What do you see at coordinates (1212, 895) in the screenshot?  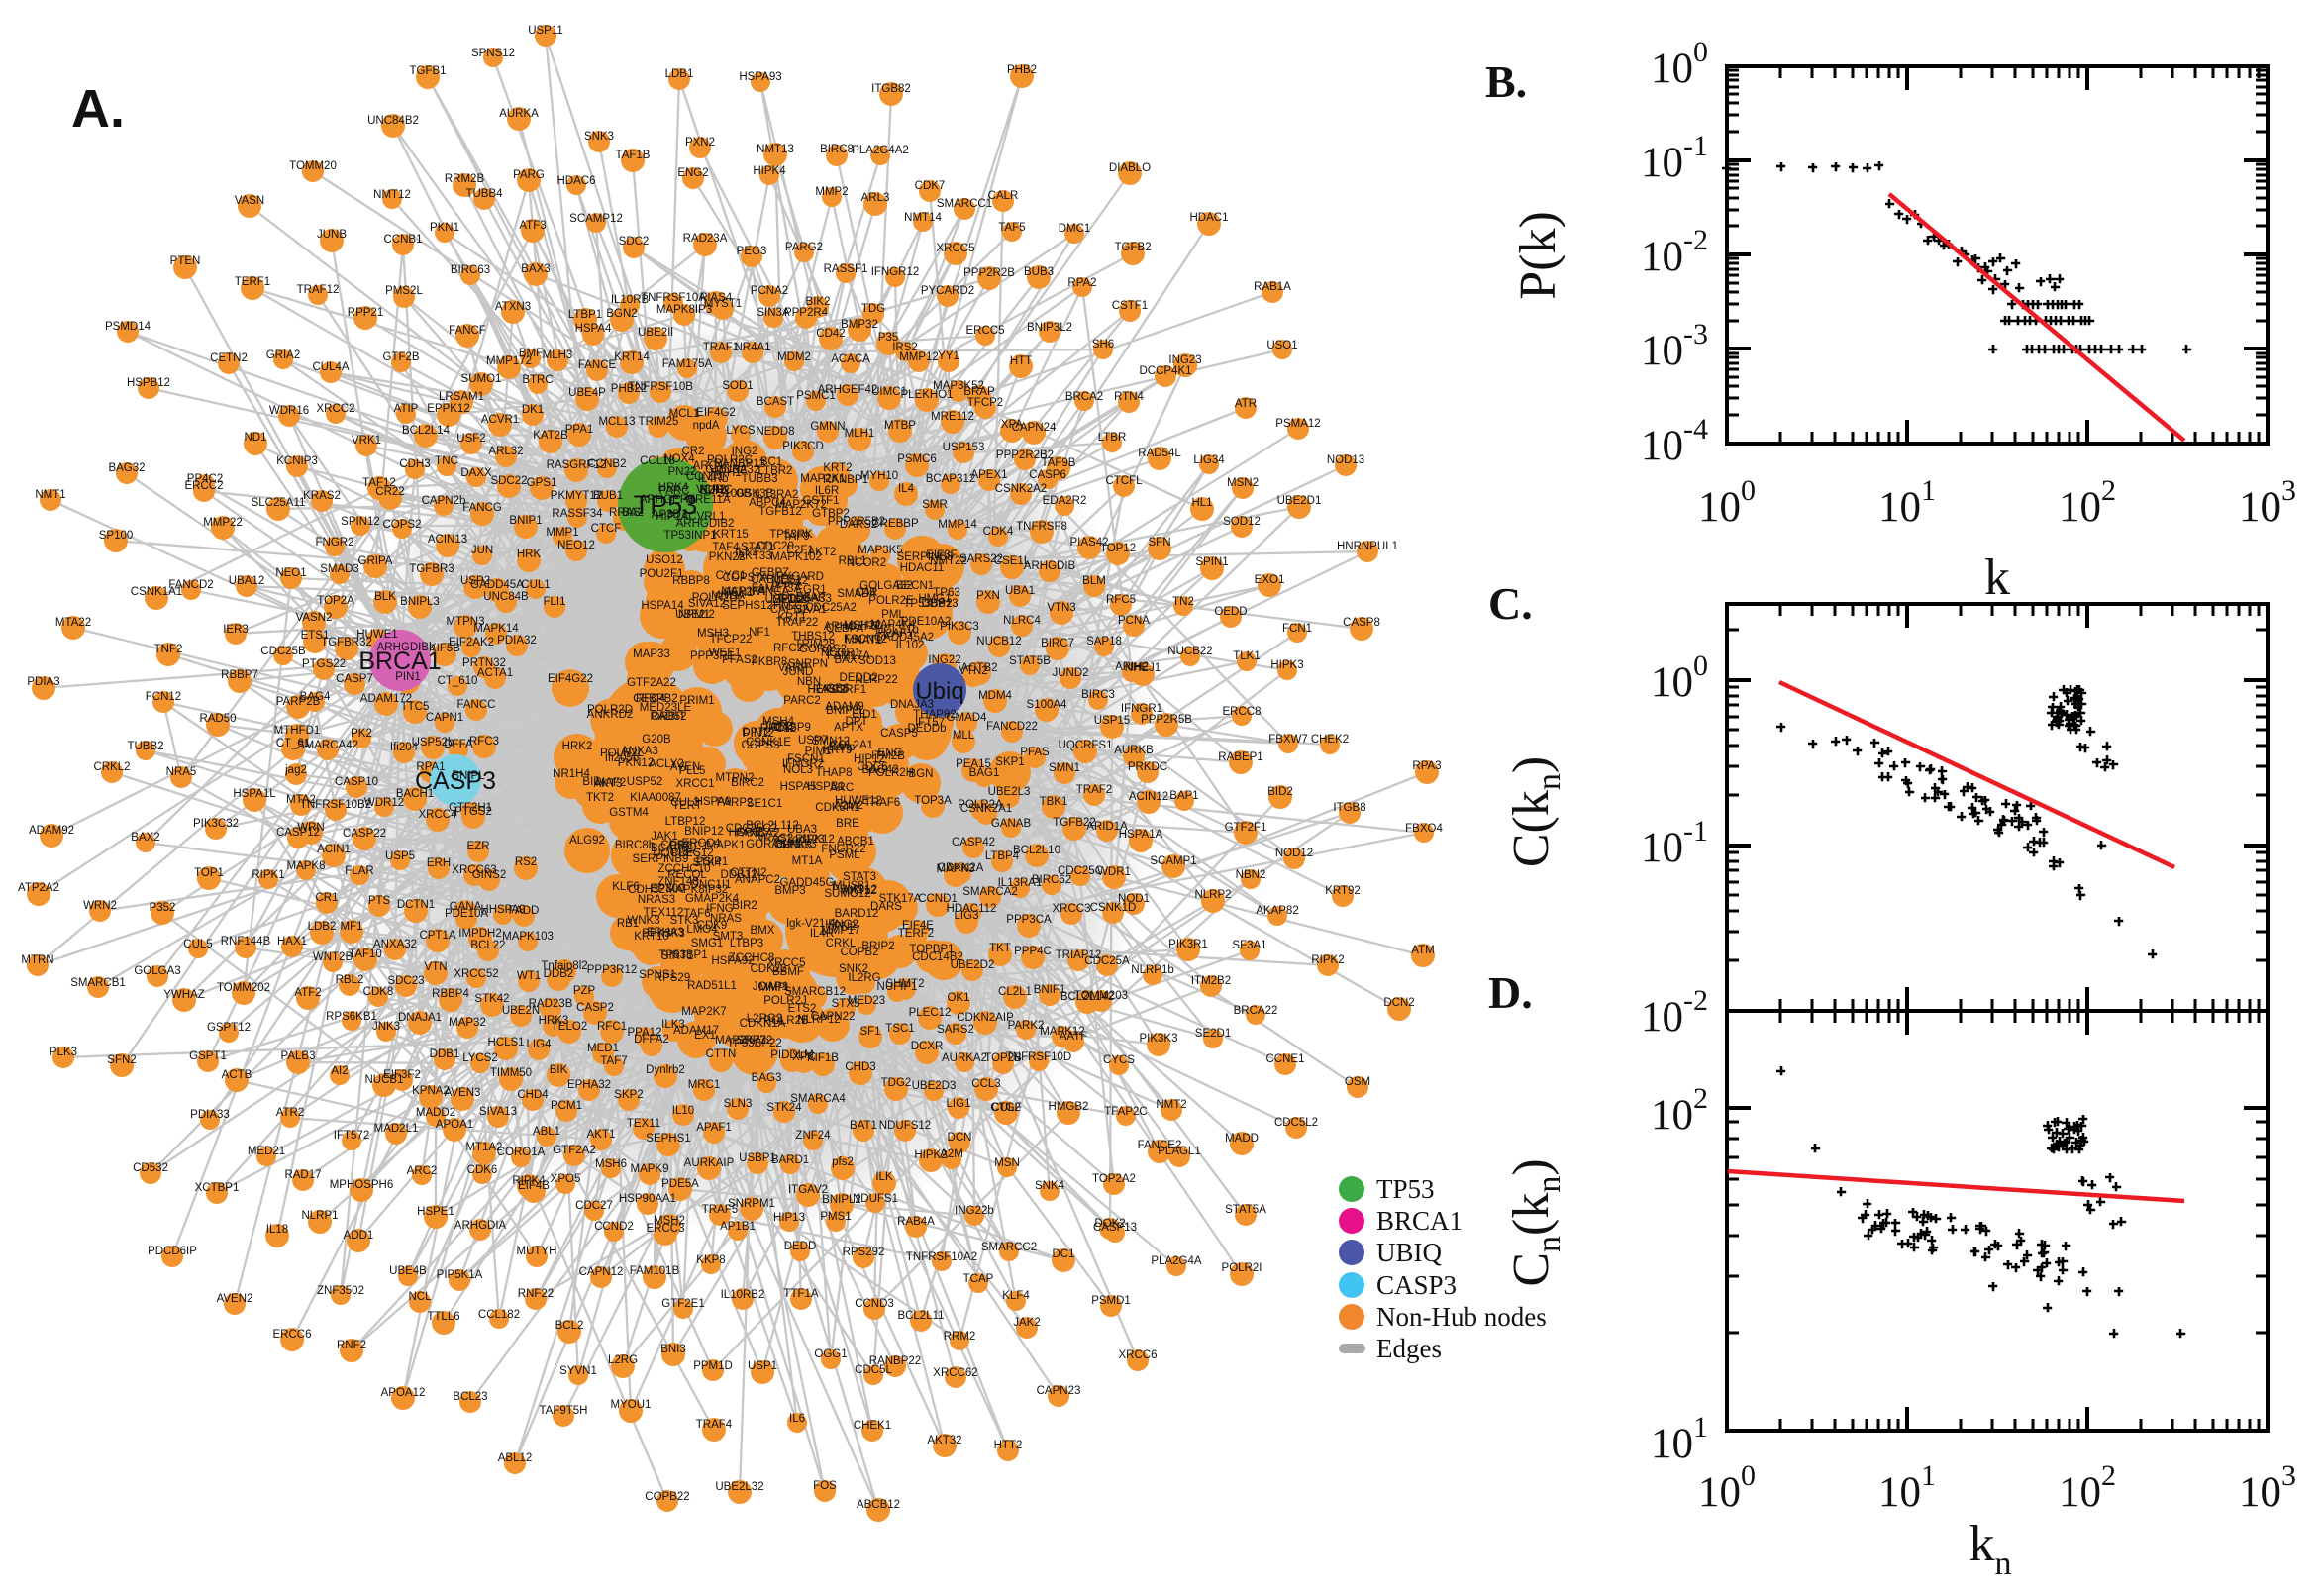 I see `svg-text: NLRP2` at bounding box center [1212, 895].